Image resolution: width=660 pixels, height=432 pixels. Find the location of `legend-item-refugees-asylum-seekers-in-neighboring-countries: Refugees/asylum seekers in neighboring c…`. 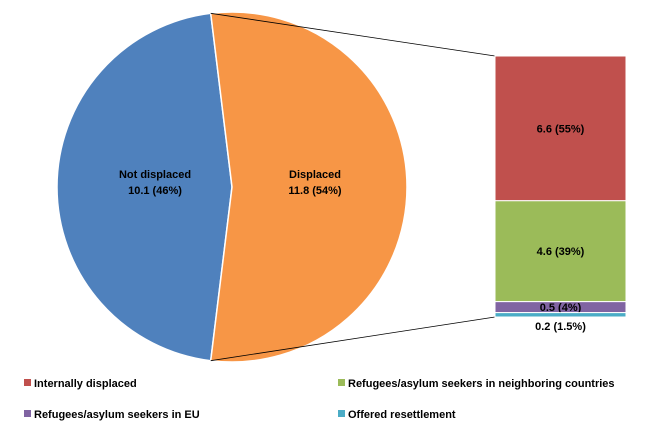

legend-item-refugees-asylum-seekers-in-neighboring-countries: Refugees/asylum seekers in neighboring c… is located at coordinates (476, 384).